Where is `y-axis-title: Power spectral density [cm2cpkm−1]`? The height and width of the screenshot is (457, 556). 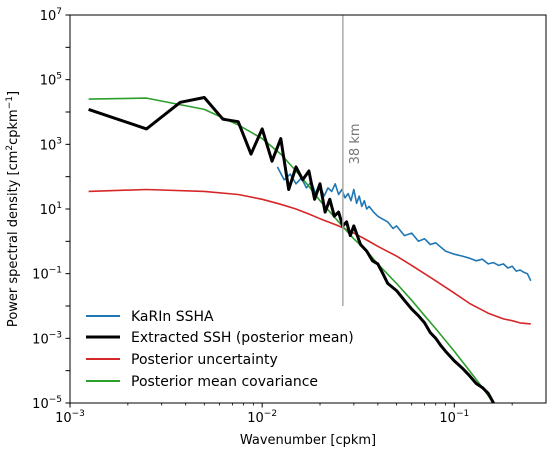 y-axis-title: Power spectral density [cm2cpkm−1] is located at coordinates (13, 209).